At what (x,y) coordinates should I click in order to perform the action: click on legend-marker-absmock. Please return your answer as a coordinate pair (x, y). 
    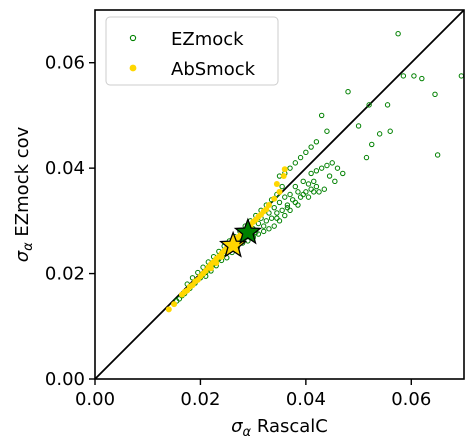
    Looking at the image, I should click on (133, 68).